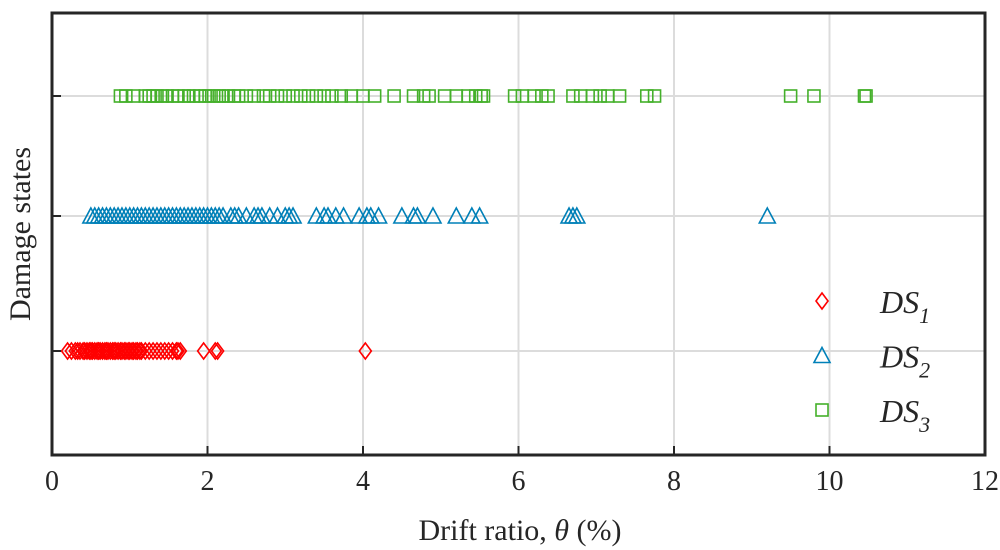  I want to click on x-tick-label: 8, so click(674, 481).